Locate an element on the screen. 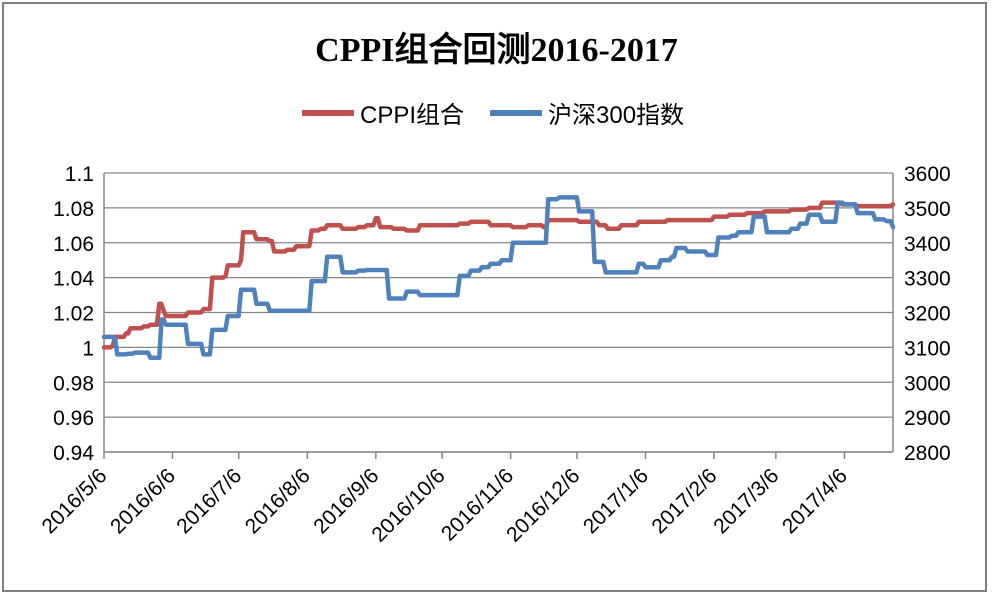 The image size is (993, 598). left-y-tick-label: 0.96 is located at coordinates (73, 418).